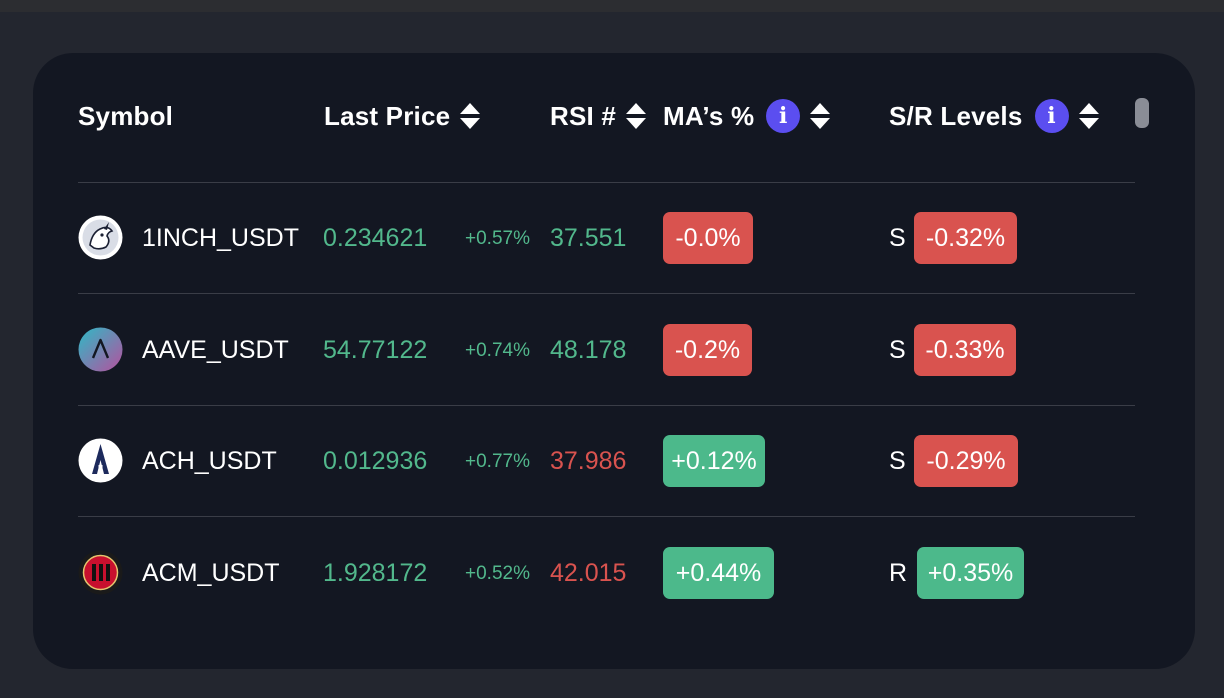  Describe the element at coordinates (612, 6) in the screenshot. I see `window-top-bar` at that location.